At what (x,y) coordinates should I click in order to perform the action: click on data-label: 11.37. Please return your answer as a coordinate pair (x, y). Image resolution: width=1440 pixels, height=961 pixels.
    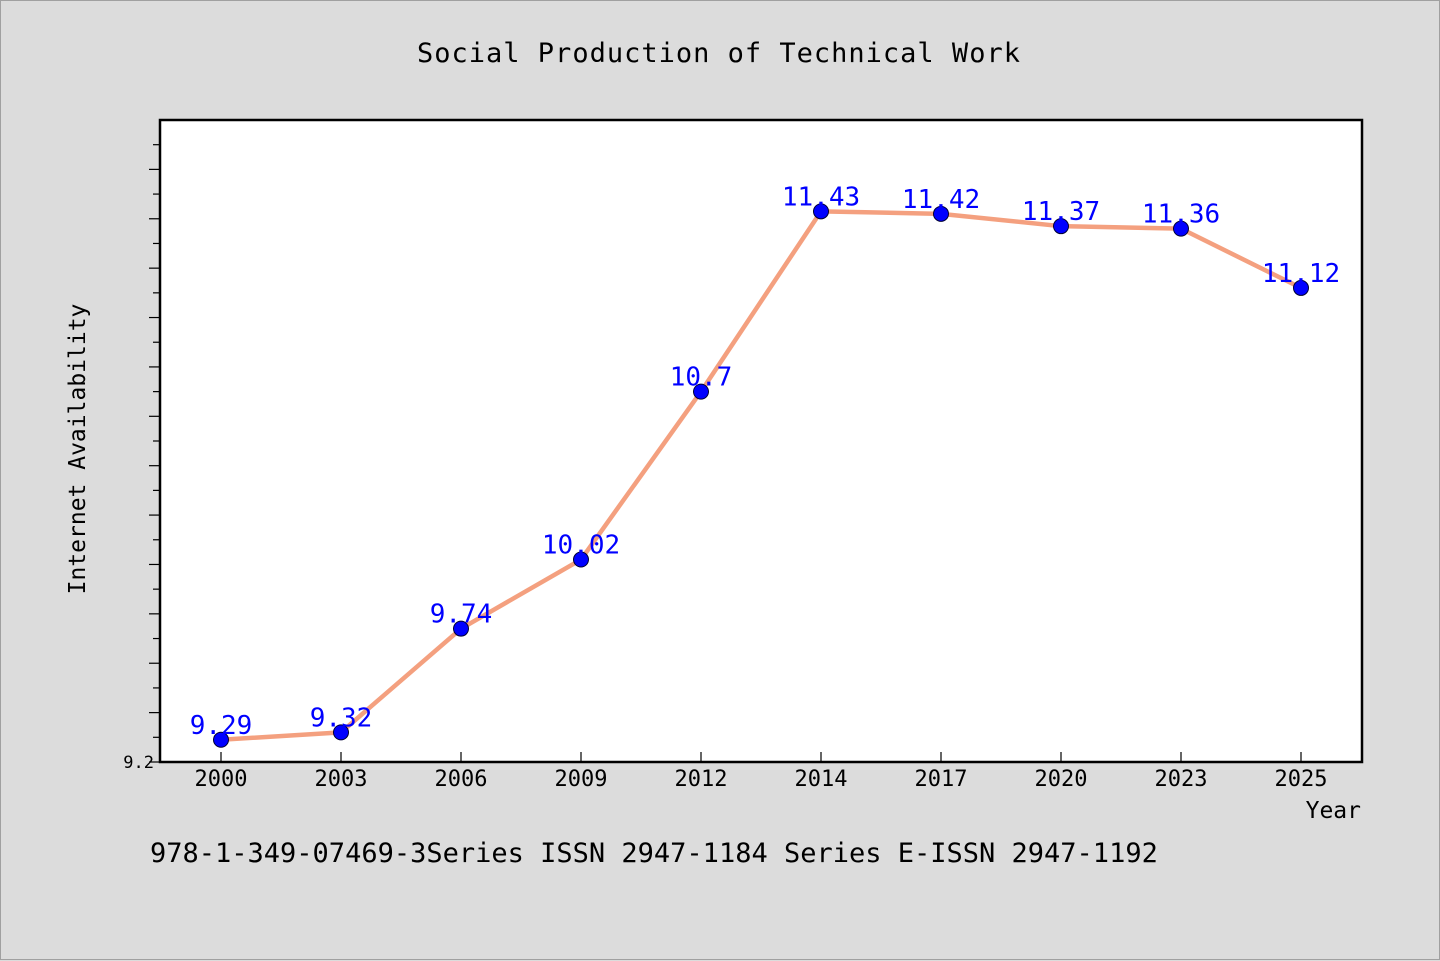
    Looking at the image, I should click on (1061, 212).